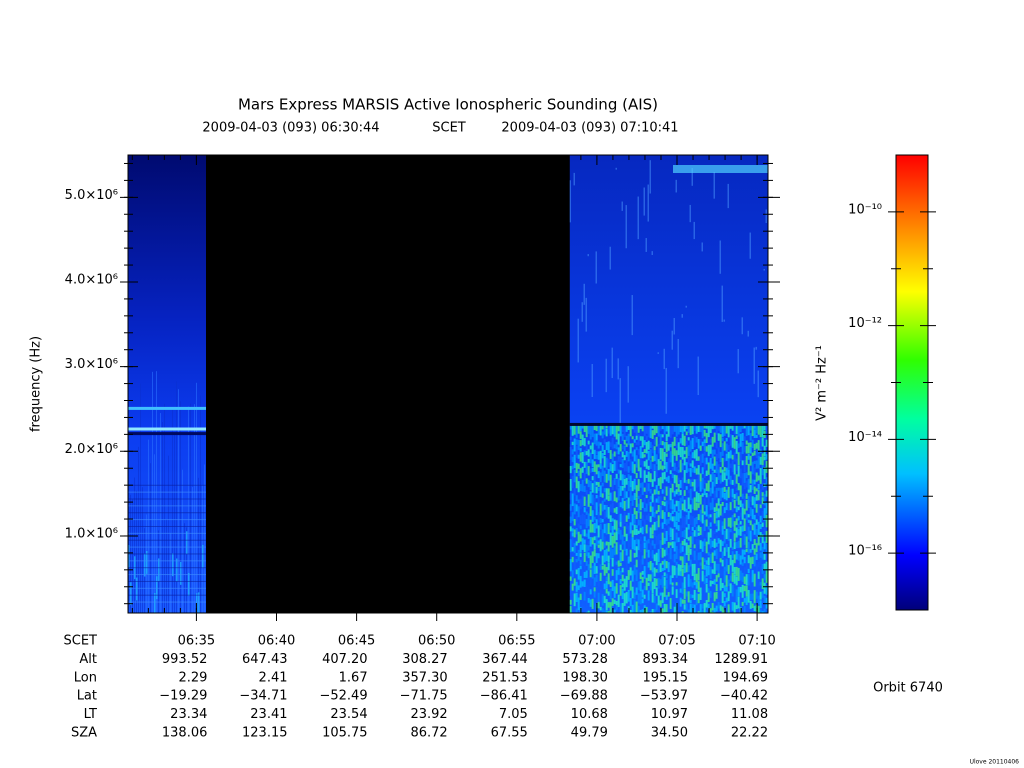 This screenshot has height=768, width=1024. Describe the element at coordinates (589, 733) in the screenshot. I see `ephemeris-value: 49.79` at that location.